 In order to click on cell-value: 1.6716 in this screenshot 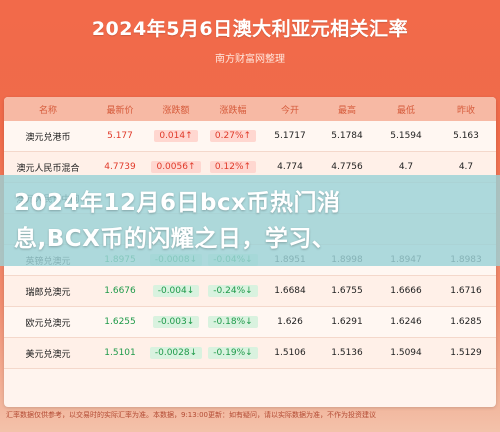, I will do `click(466, 291)`.